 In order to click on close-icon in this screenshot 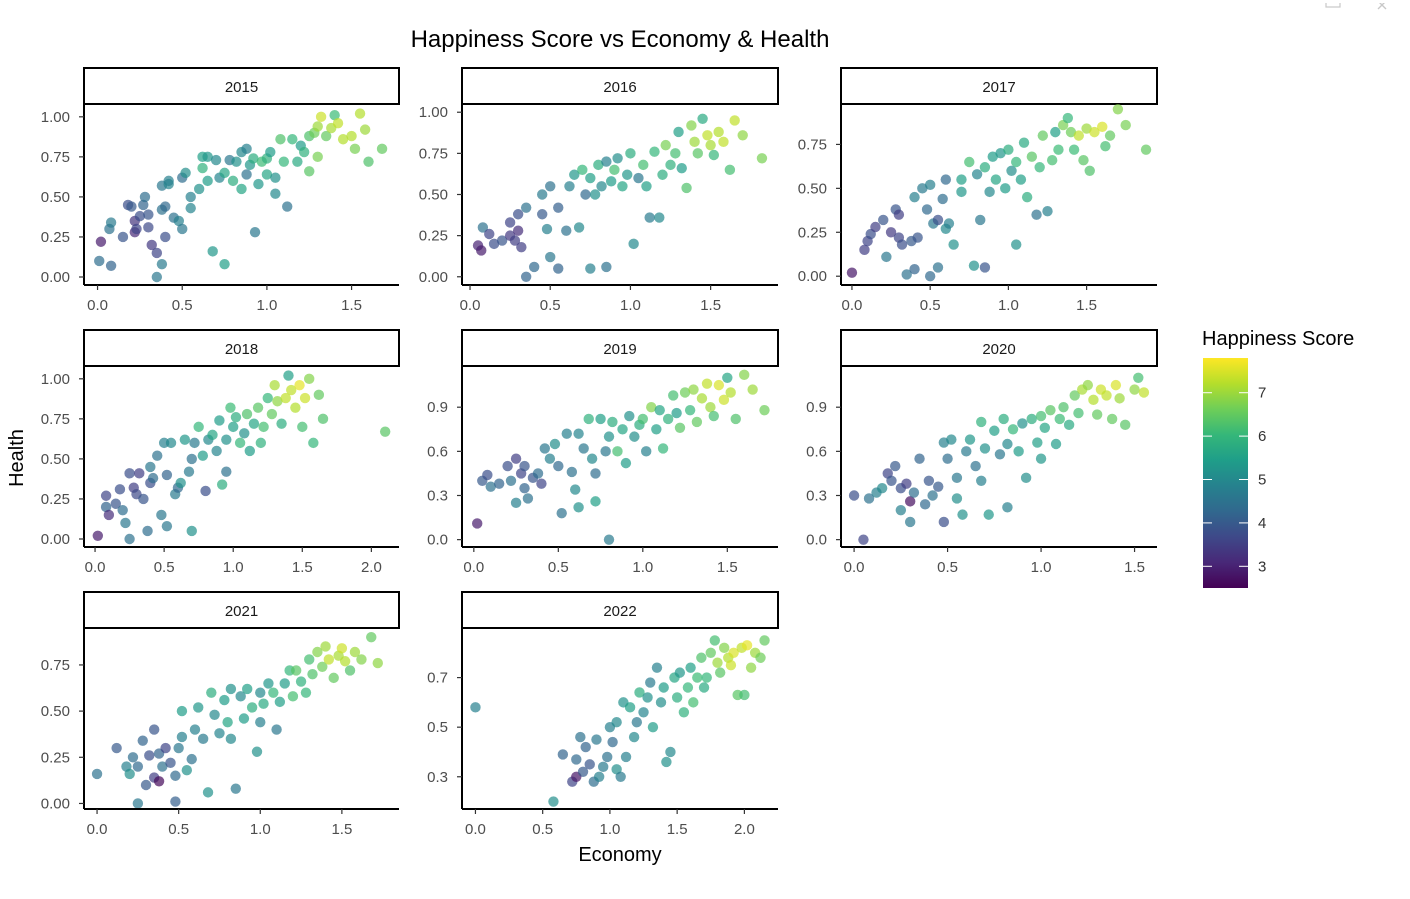, I will do `click(1382, 5)`.